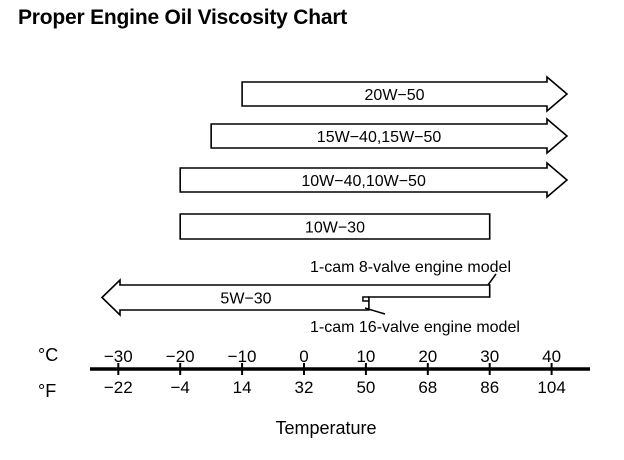  What do you see at coordinates (325, 428) in the screenshot?
I see `x-axis-label: Temperature` at bounding box center [325, 428].